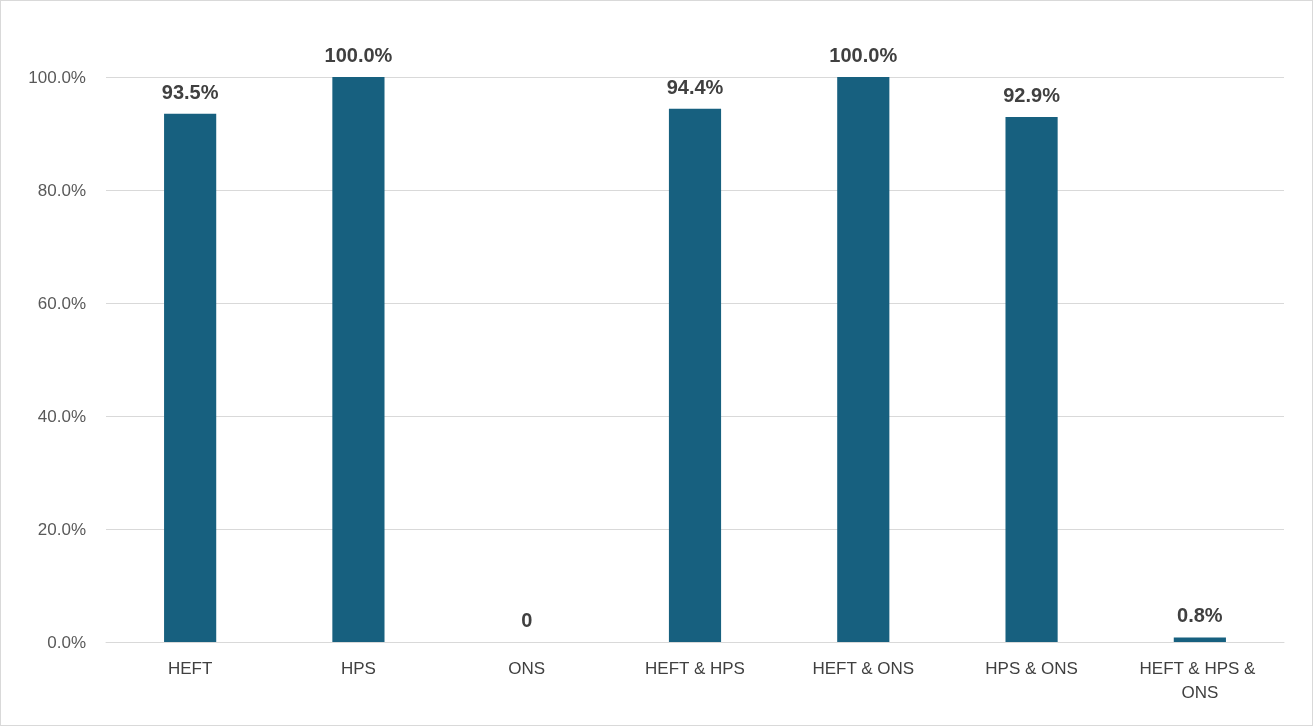 This screenshot has height=726, width=1313. Describe the element at coordinates (61, 529) in the screenshot. I see `y-tick-label: 20.0%` at that location.